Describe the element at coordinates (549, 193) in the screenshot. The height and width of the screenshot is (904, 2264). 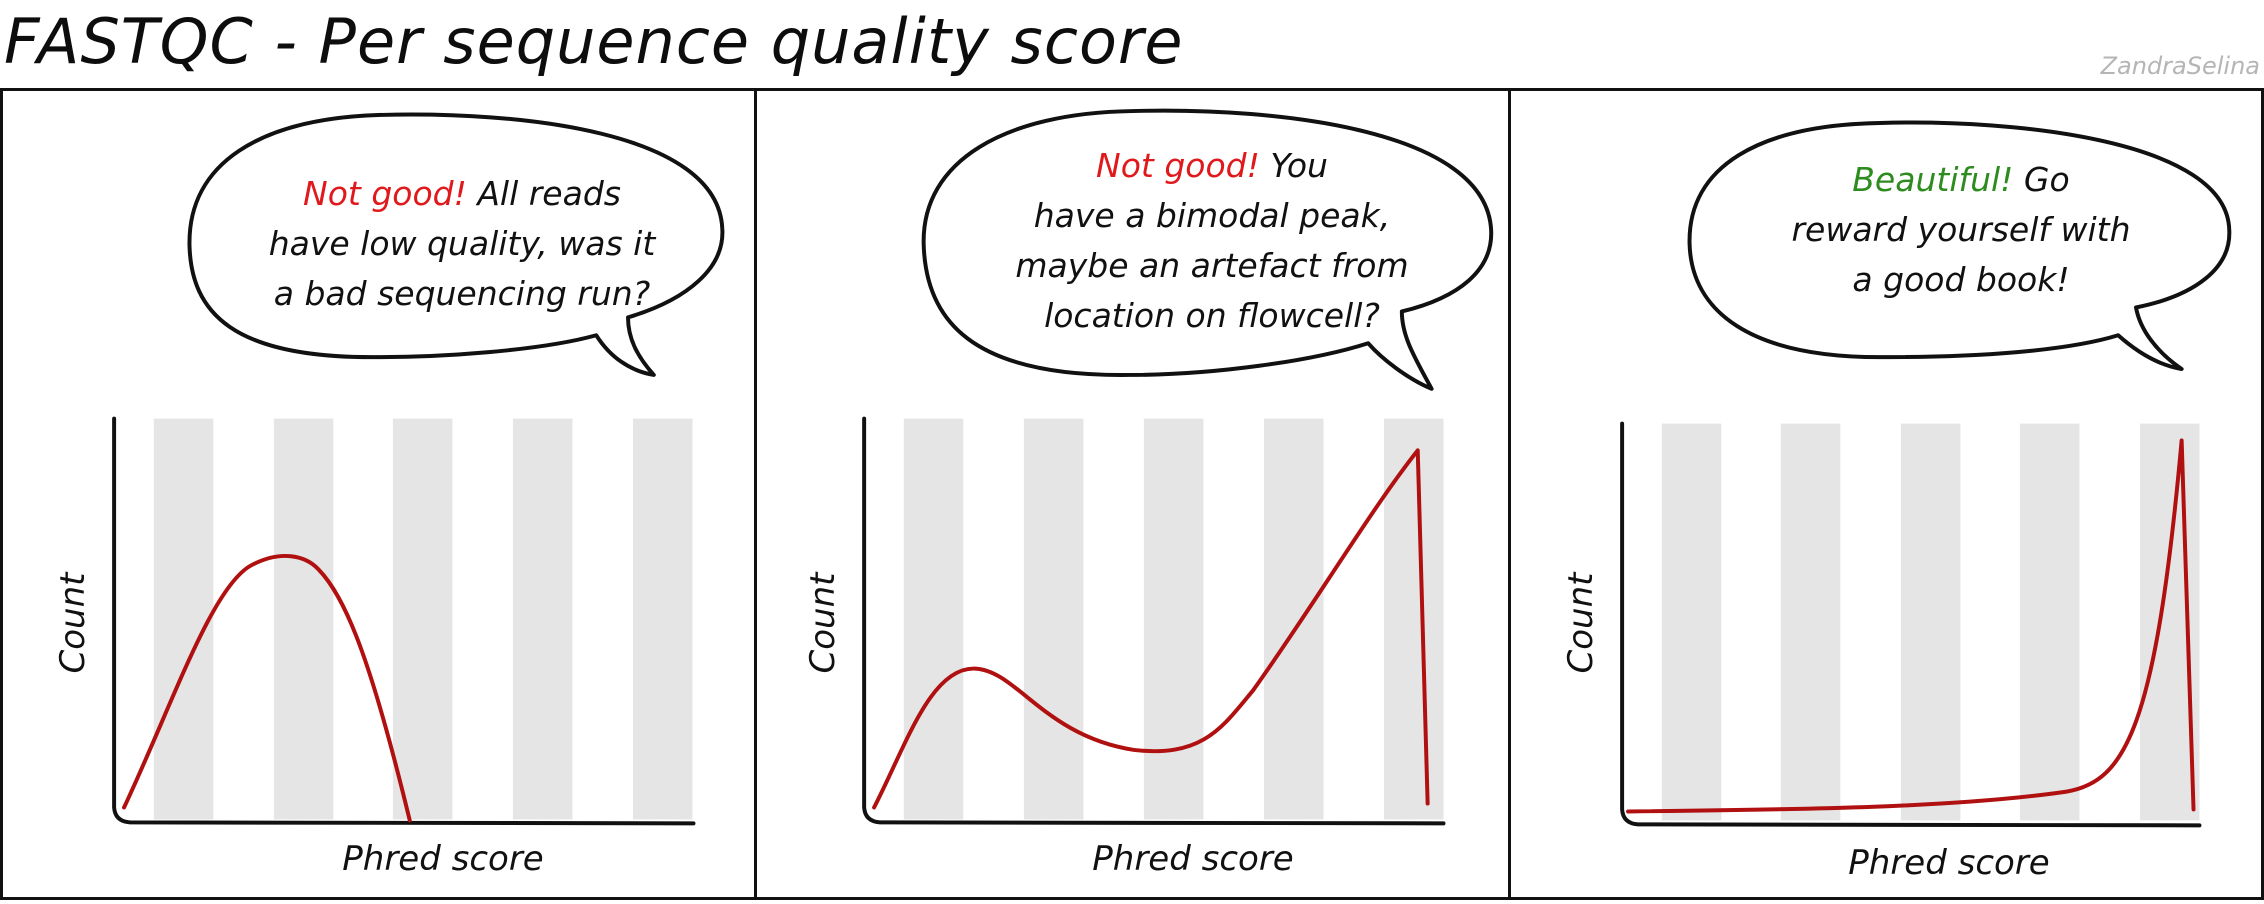
I see `bubble-line: All reads` at that location.